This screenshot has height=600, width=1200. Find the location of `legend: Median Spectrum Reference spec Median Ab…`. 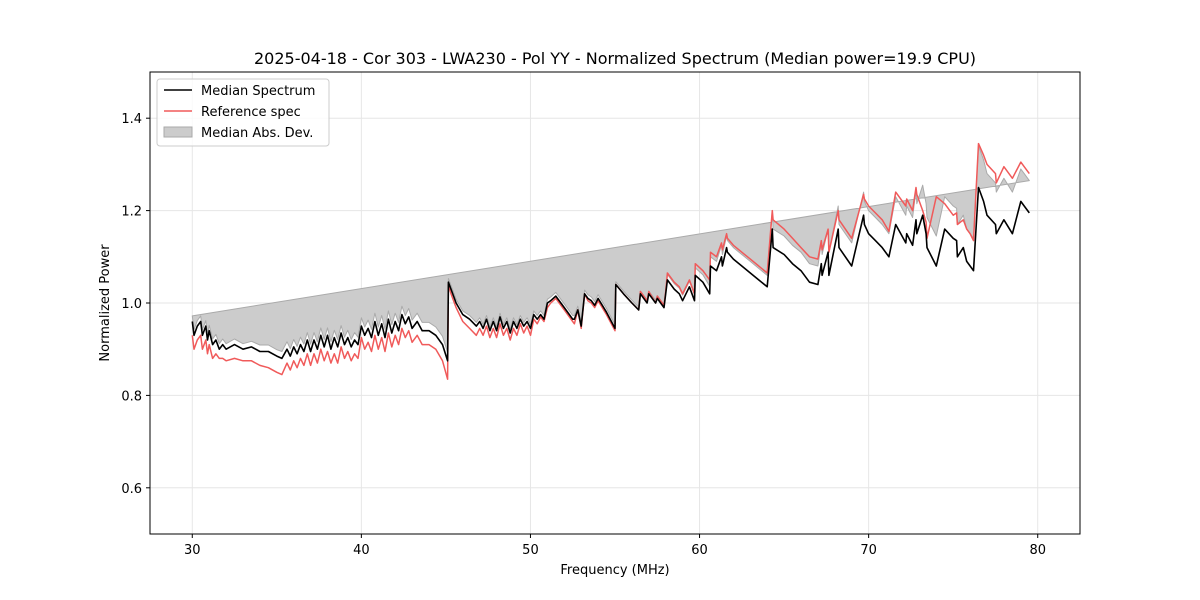

legend: Median Spectrum Reference spec Median Ab… is located at coordinates (243, 112).